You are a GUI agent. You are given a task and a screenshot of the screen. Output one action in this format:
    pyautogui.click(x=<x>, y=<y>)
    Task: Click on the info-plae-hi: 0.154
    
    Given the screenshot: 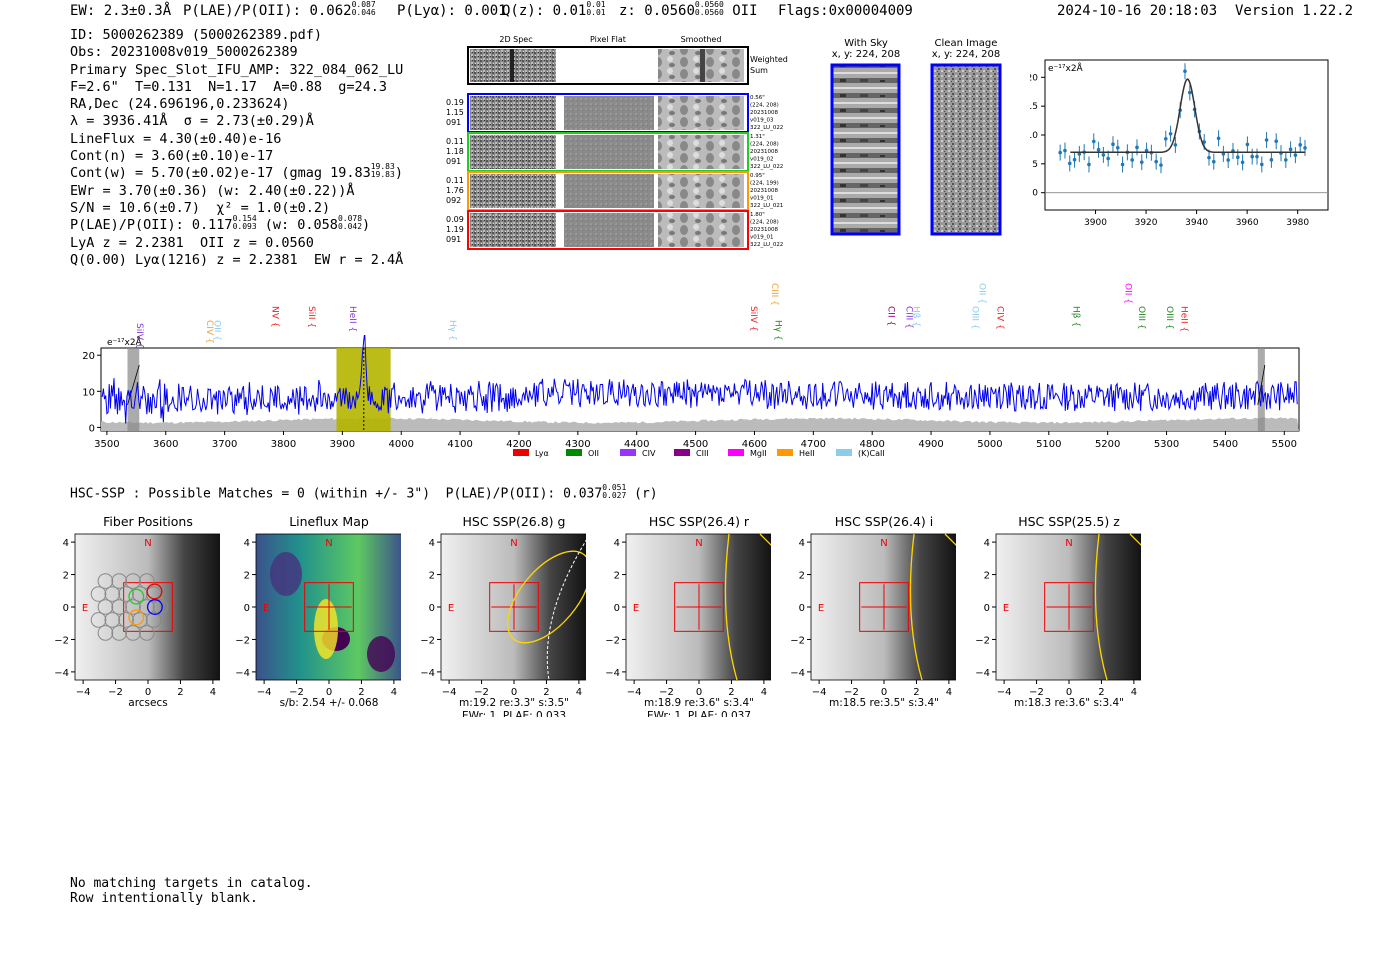 What is the action you would take?
    pyautogui.click(x=244, y=219)
    